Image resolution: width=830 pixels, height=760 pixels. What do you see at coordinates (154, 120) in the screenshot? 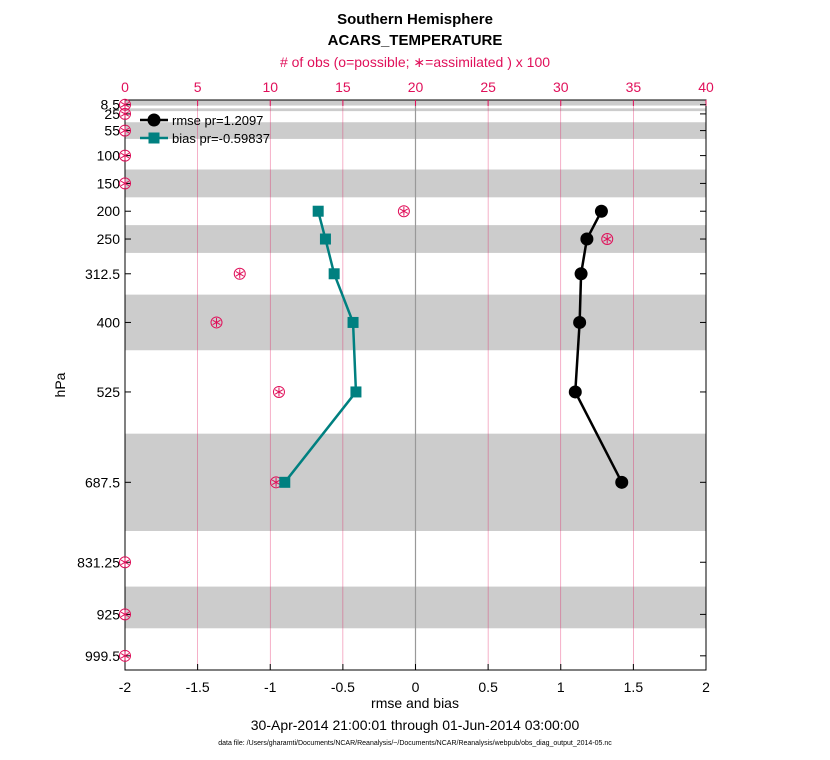
I see `legend-rmse-marker` at bounding box center [154, 120].